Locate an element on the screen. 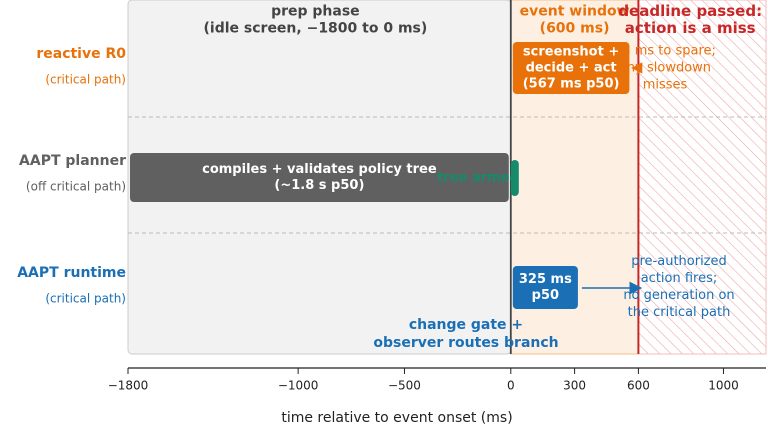 Image resolution: width=768 pixels, height=429 pixels. region-window-title: event window is located at coordinates (575, 12).